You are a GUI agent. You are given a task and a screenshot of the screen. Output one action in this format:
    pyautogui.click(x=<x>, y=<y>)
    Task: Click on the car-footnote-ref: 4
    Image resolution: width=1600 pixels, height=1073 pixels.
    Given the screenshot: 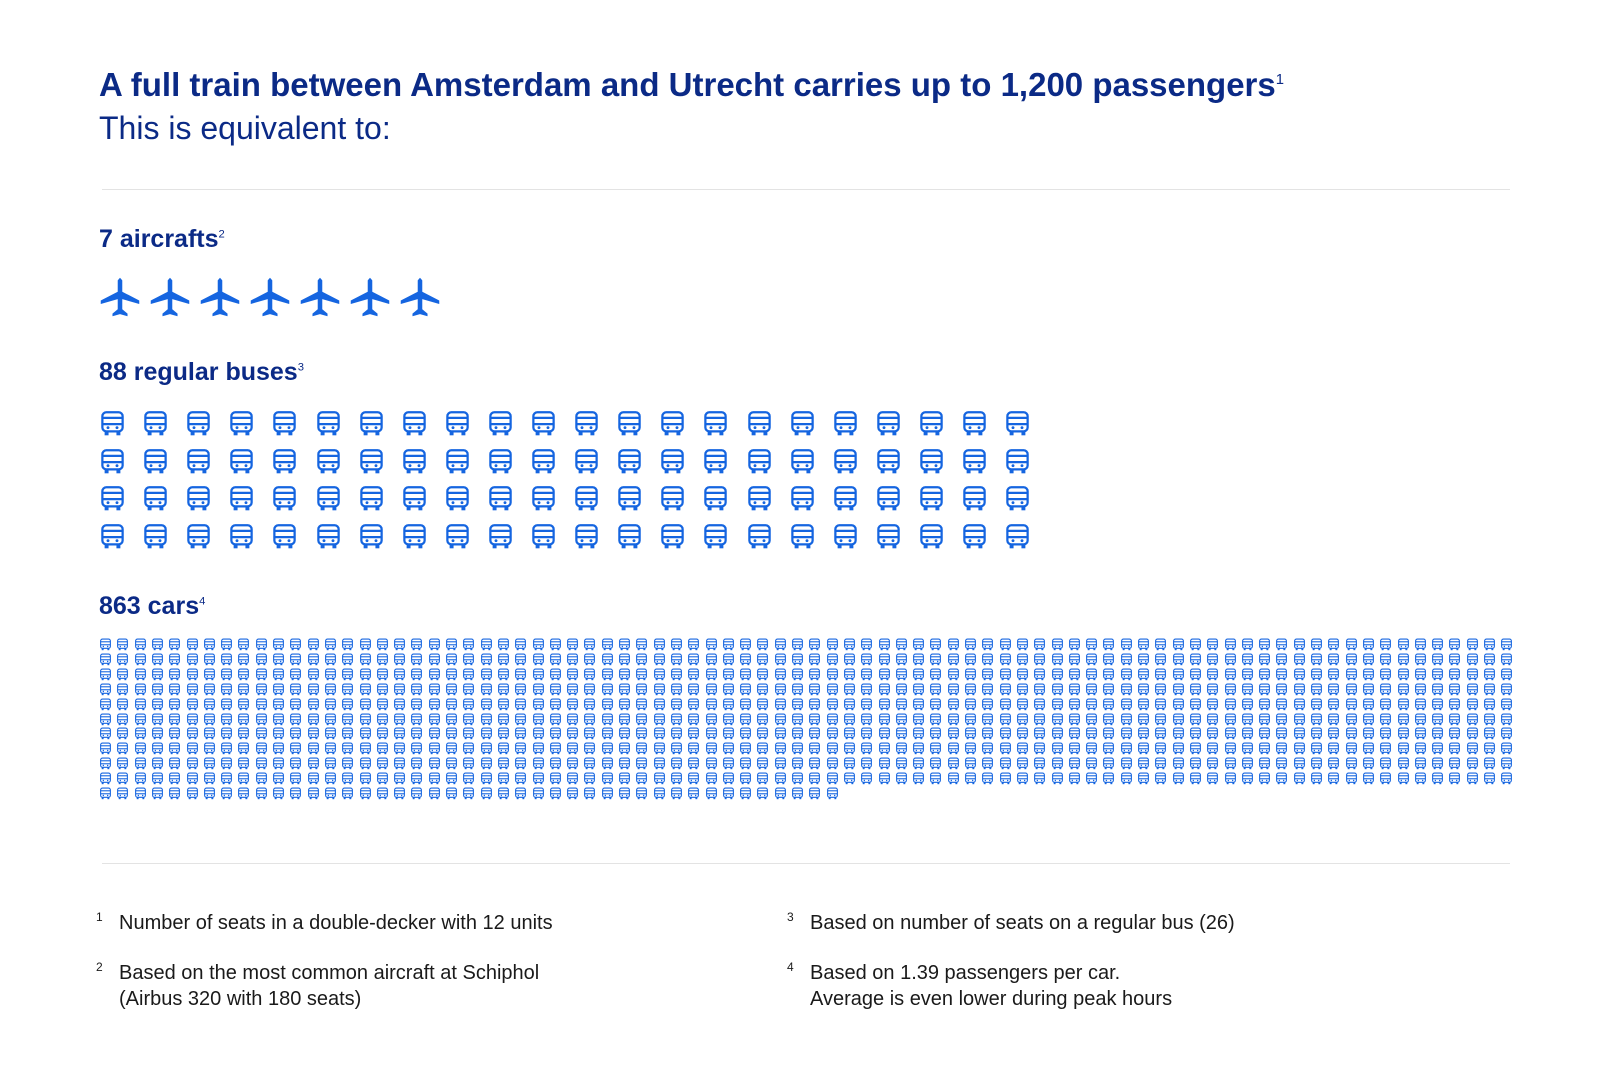 What is the action you would take?
    pyautogui.click(x=202, y=601)
    